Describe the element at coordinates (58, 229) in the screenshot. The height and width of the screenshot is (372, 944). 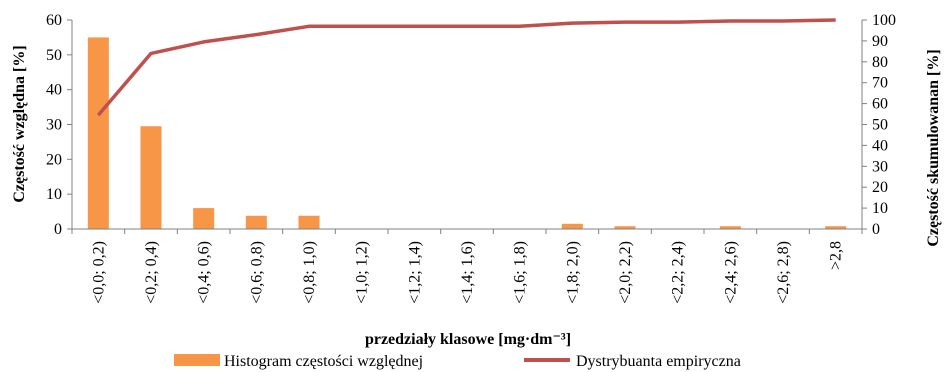
I see `y-left-tick-label: 0` at that location.